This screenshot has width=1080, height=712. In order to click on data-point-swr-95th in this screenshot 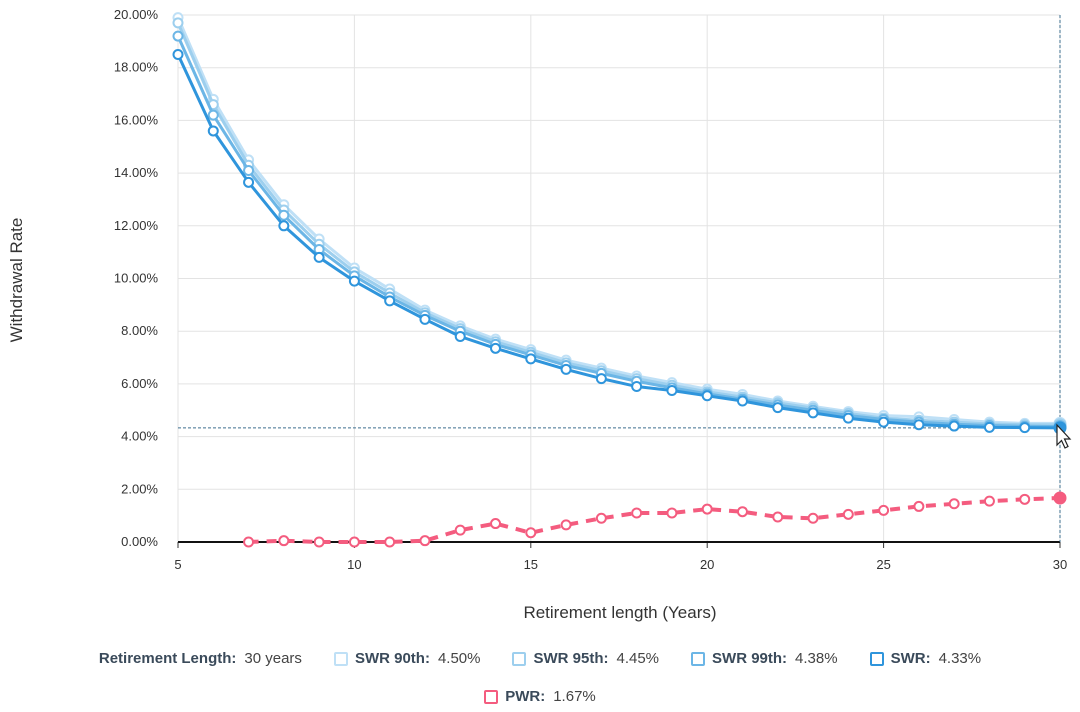, I will do `click(178, 23)`.